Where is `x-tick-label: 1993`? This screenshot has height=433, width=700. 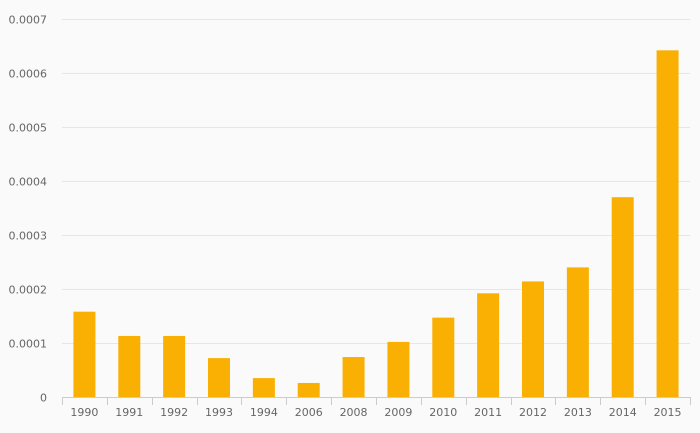 x-tick-label: 1993 is located at coordinates (219, 412).